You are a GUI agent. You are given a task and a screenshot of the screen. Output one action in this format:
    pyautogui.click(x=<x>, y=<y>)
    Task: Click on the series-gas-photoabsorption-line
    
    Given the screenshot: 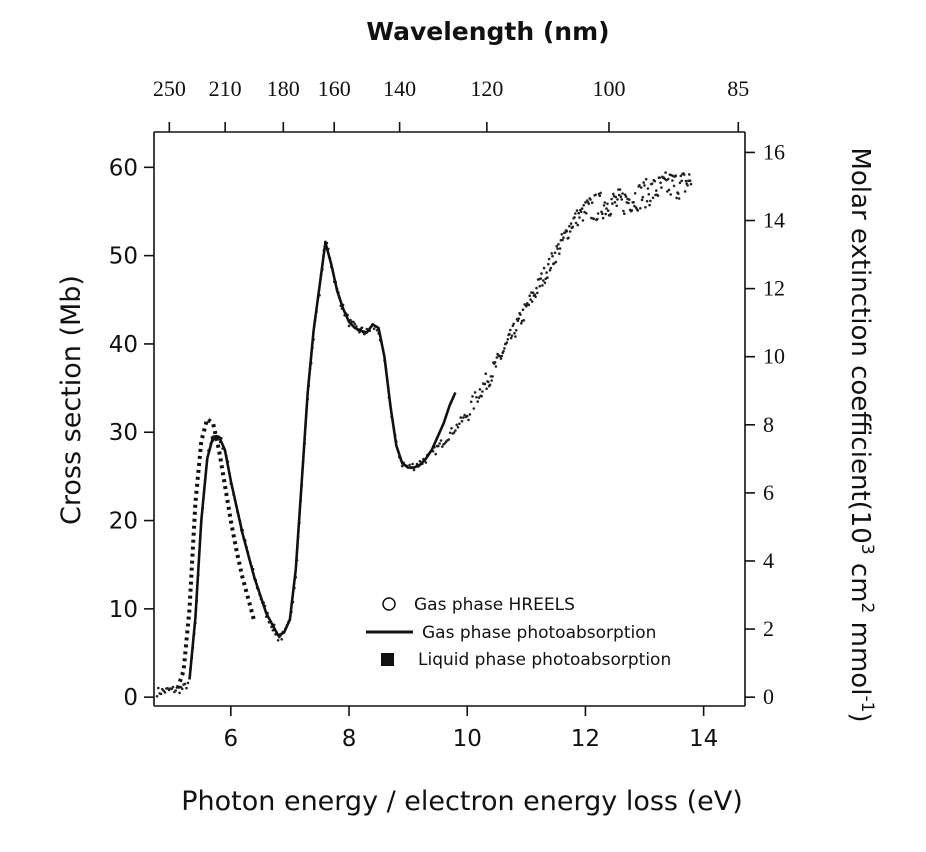 What is the action you would take?
    pyautogui.click(x=322, y=460)
    